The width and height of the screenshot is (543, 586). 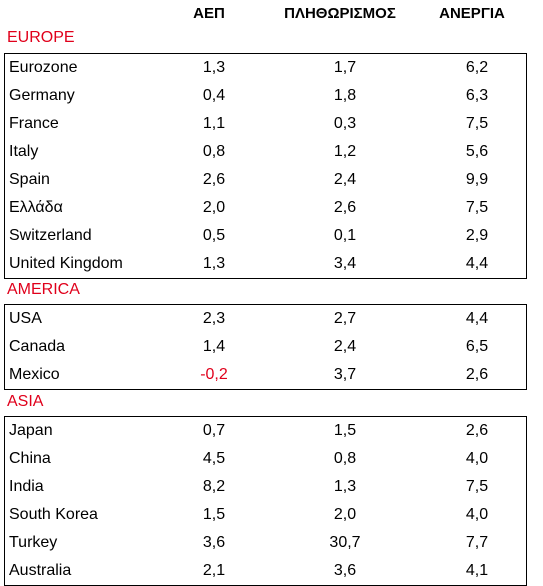 What do you see at coordinates (477, 67) in the screenshot?
I see `unemployment-value: 6,2` at bounding box center [477, 67].